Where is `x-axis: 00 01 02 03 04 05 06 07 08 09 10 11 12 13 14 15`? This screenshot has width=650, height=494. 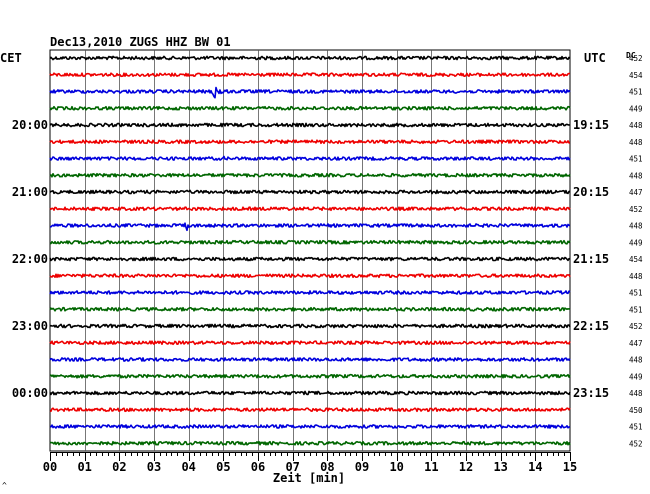
x-axis: 00 01 02 03 04 05 06 07 08 09 10 11 12 13 14 15 is located at coordinates (310, 463).